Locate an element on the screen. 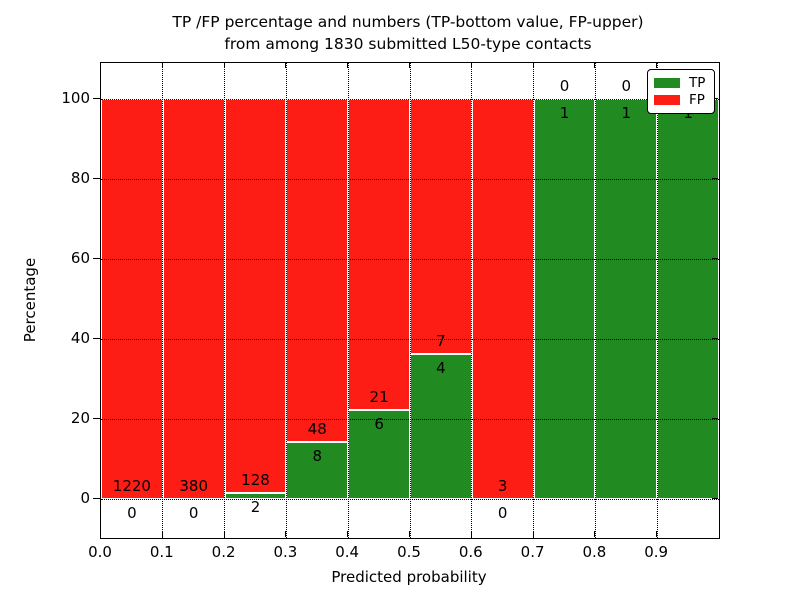  y-tick-label: 0 is located at coordinates (85, 498).